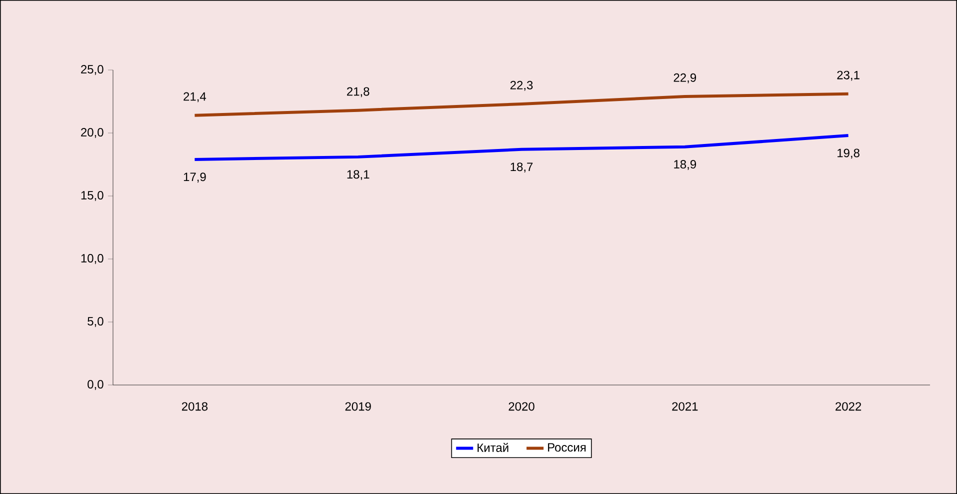 This screenshot has height=494, width=957. What do you see at coordinates (358, 92) in the screenshot?
I see `data-label: 21,8` at bounding box center [358, 92].